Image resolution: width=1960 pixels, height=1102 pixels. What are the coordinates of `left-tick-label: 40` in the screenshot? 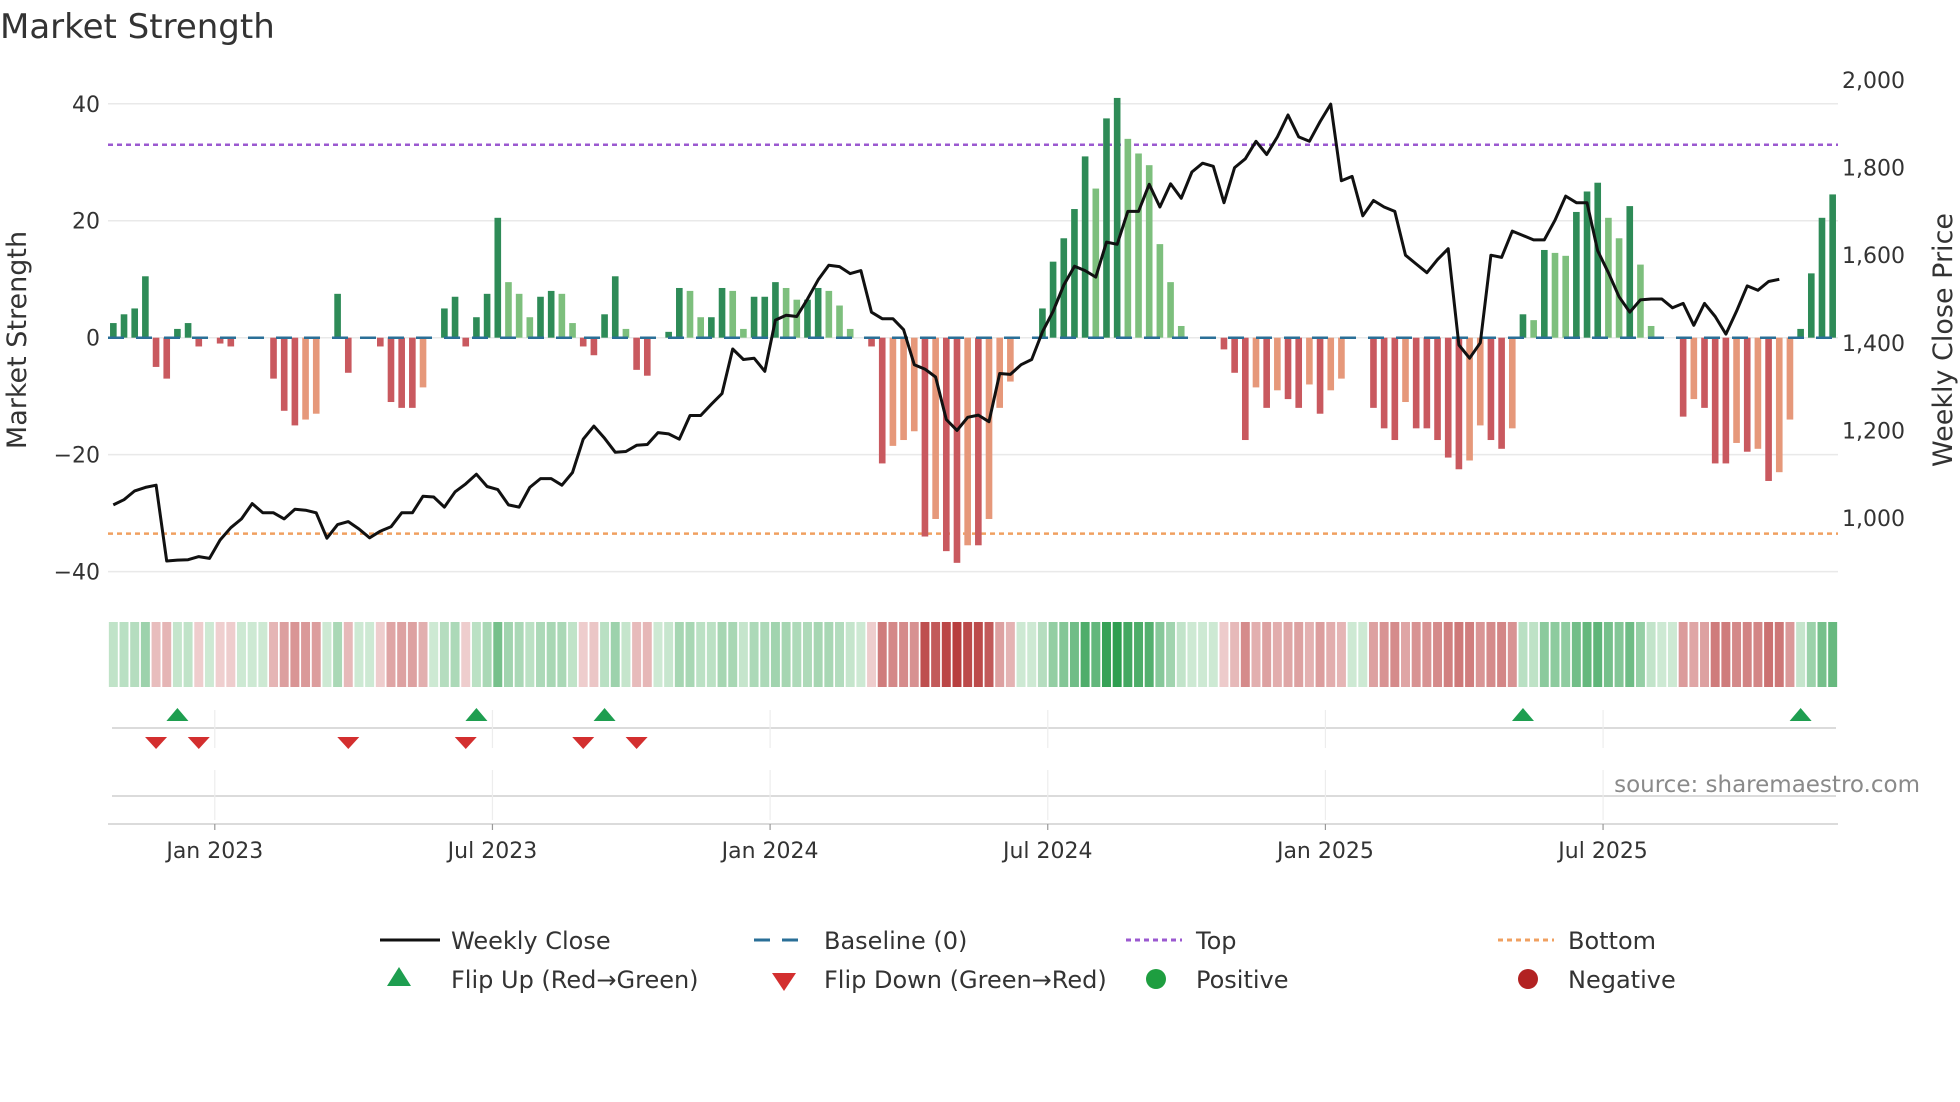 It's located at (86, 105).